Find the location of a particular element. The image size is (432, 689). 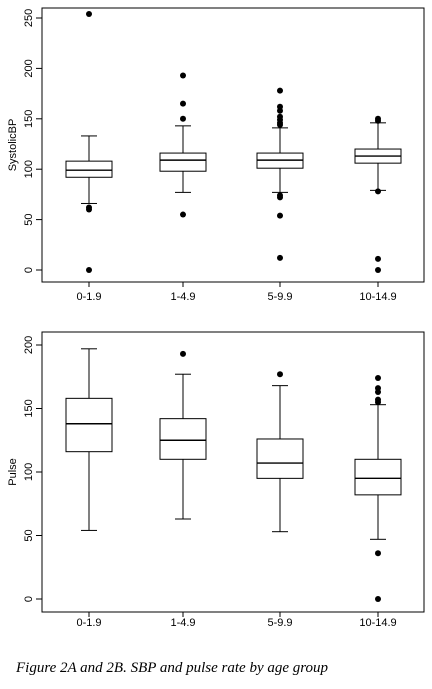

sbp-y-tick-label: 250 is located at coordinates (29, 18).